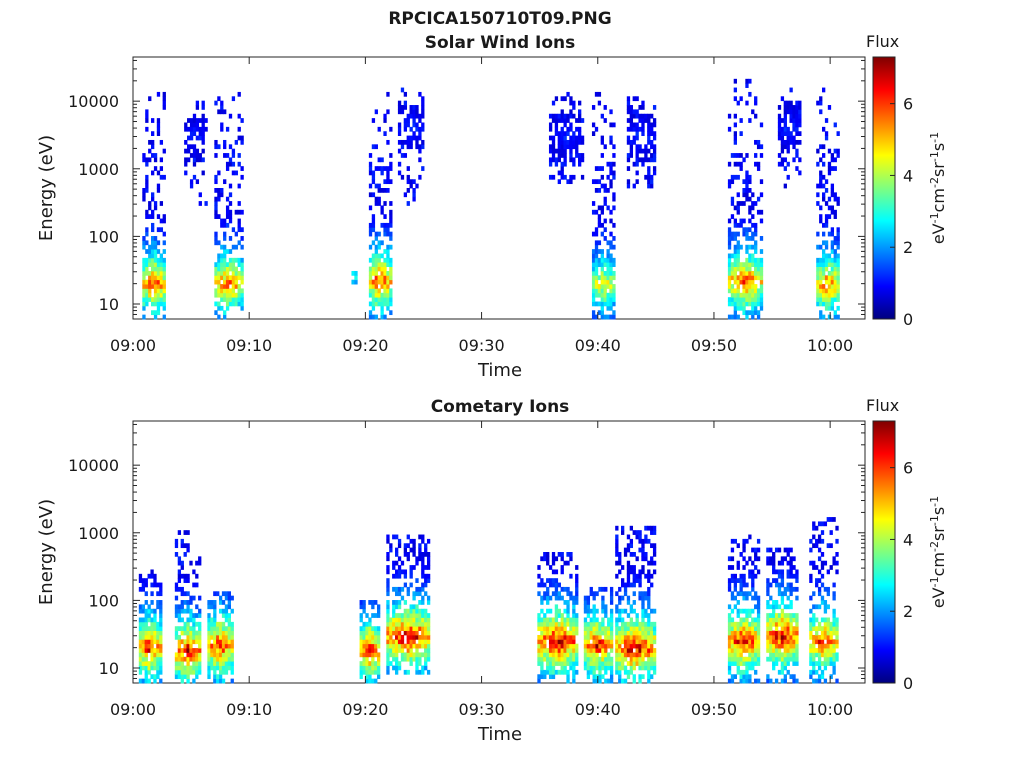 The width and height of the screenshot is (1024, 768). What do you see at coordinates (830, 709) in the screenshot?
I see `x-tick-label: 10:00` at bounding box center [830, 709].